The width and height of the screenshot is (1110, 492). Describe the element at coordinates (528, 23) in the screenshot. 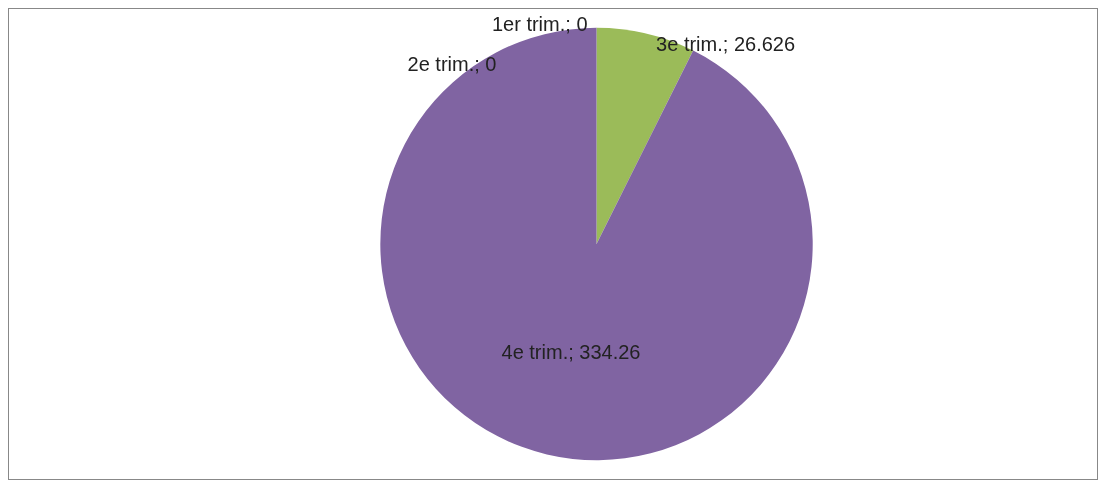

I see `category-label: 1er trim.` at that location.